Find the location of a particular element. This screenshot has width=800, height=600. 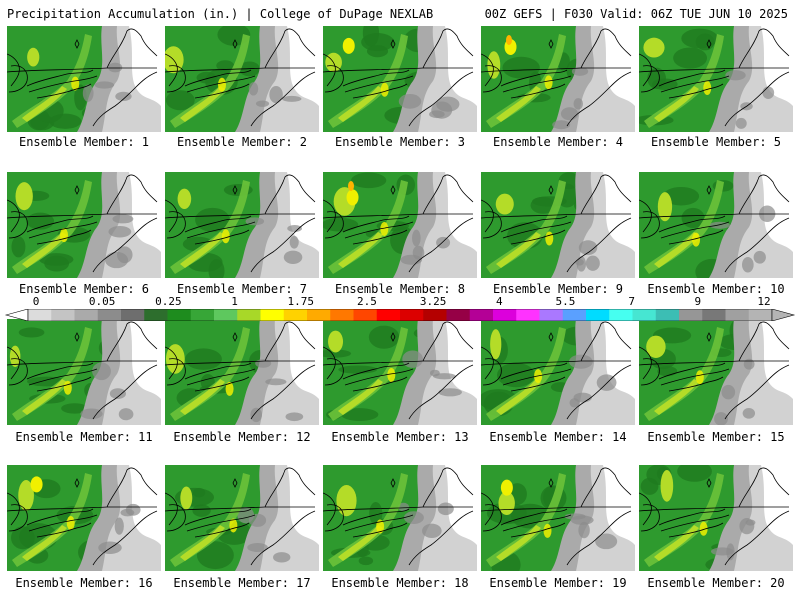

colorbar-tick-labels: 0 0.05 0.25 1 1.75 2.5 3.25 4 5.5 7 9 12 is located at coordinates (400, 302).